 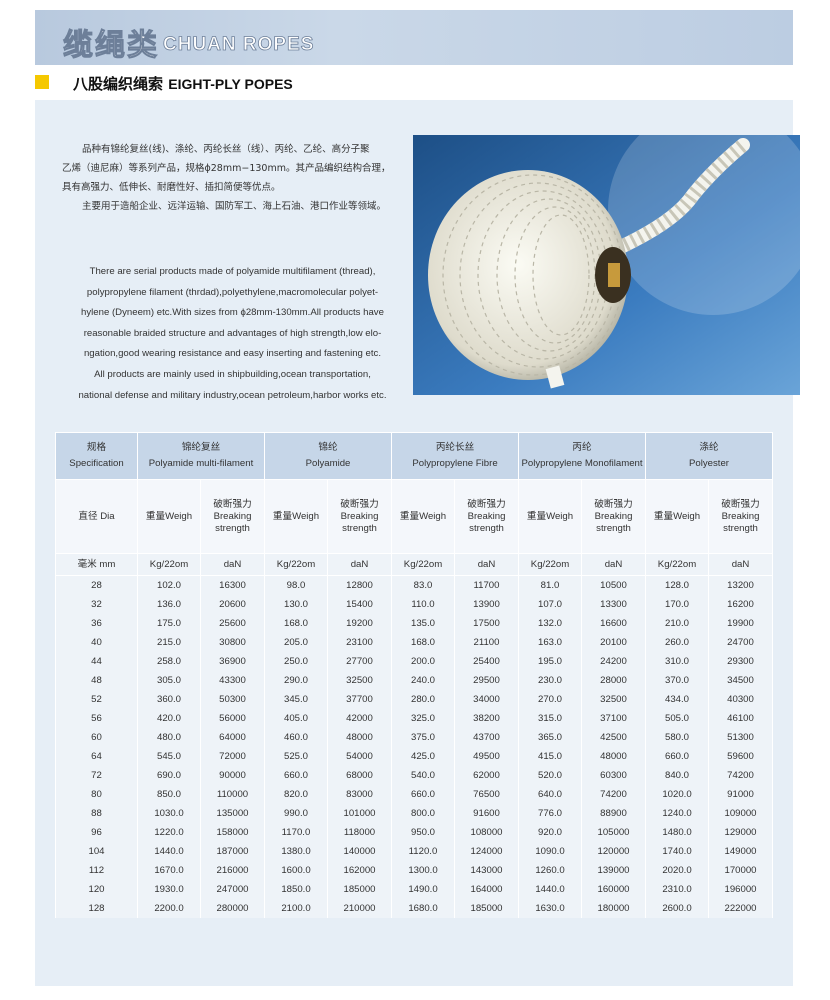 What do you see at coordinates (486, 756) in the screenshot?
I see `cell: 49500` at bounding box center [486, 756].